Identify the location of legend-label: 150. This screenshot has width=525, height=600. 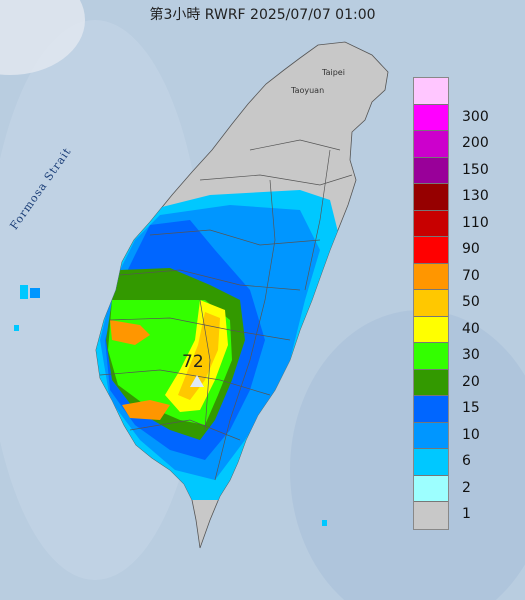
(475, 169).